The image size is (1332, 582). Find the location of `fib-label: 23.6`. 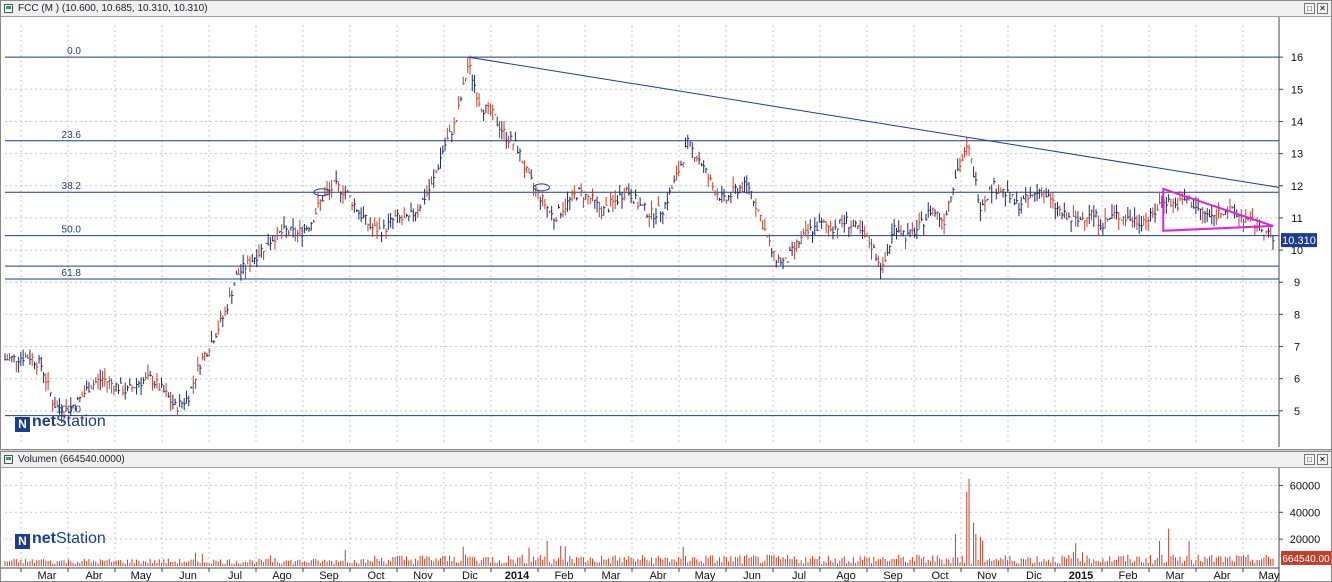

fib-label: 23.6 is located at coordinates (72, 135).